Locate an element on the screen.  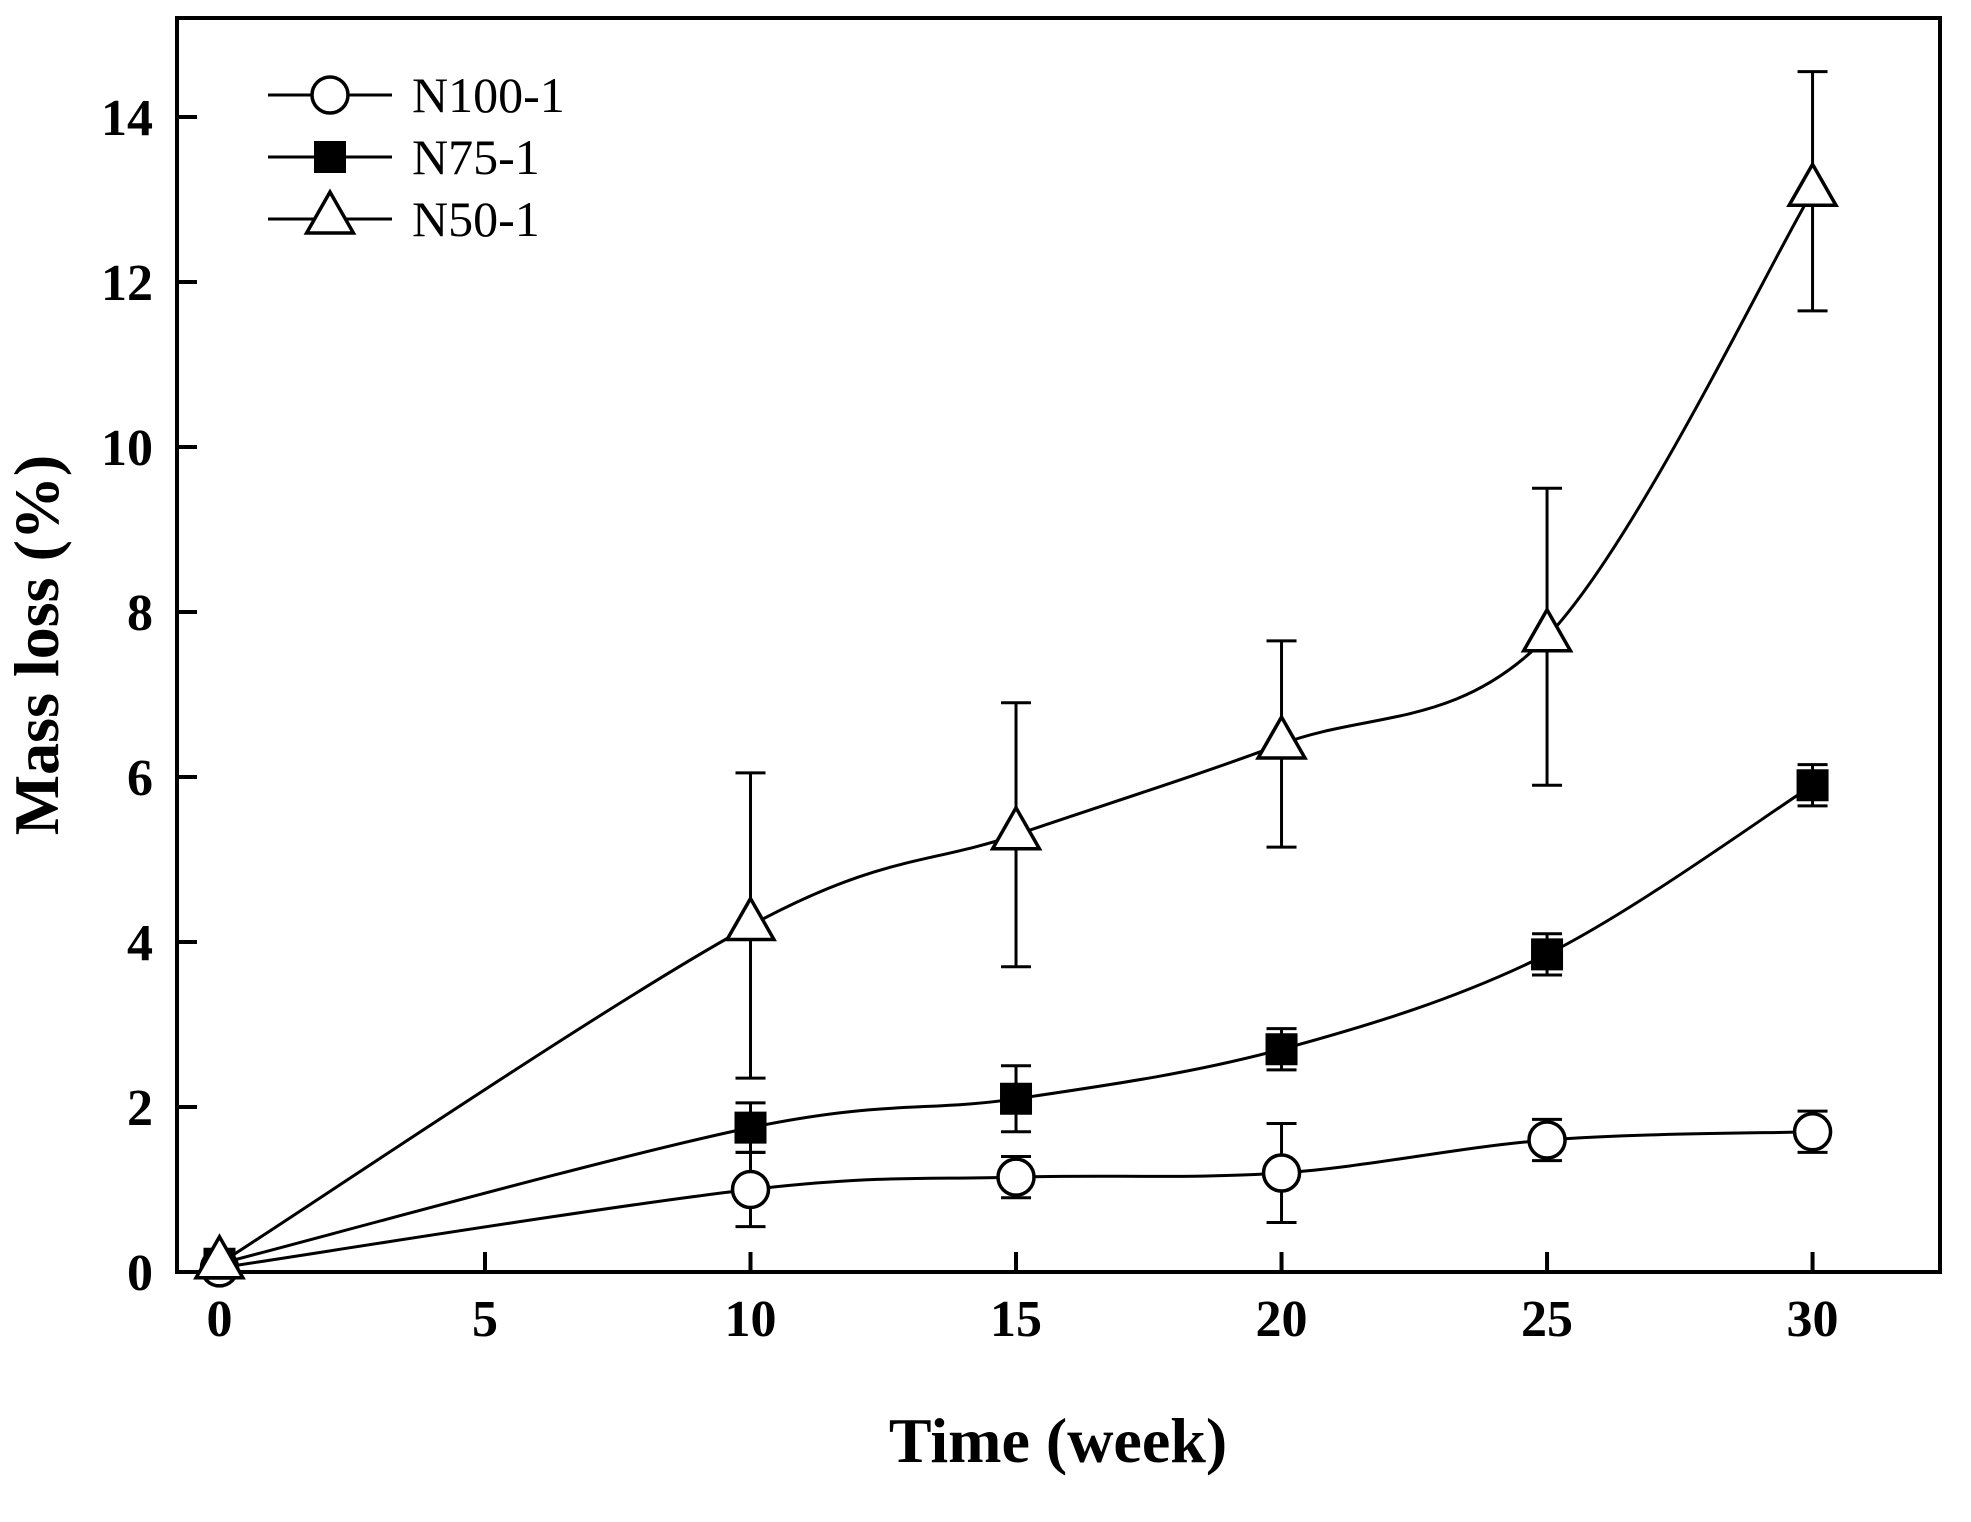
y-tick-label: 6 is located at coordinates (140, 778).